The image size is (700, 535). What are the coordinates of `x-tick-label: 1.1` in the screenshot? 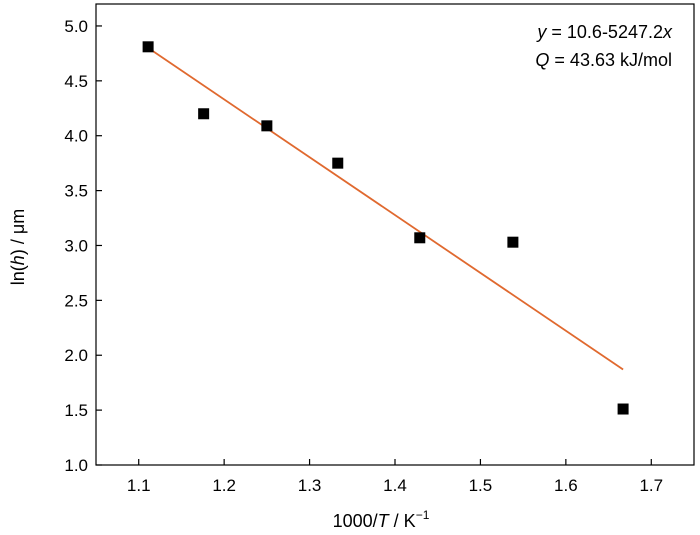 It's located at (139, 485).